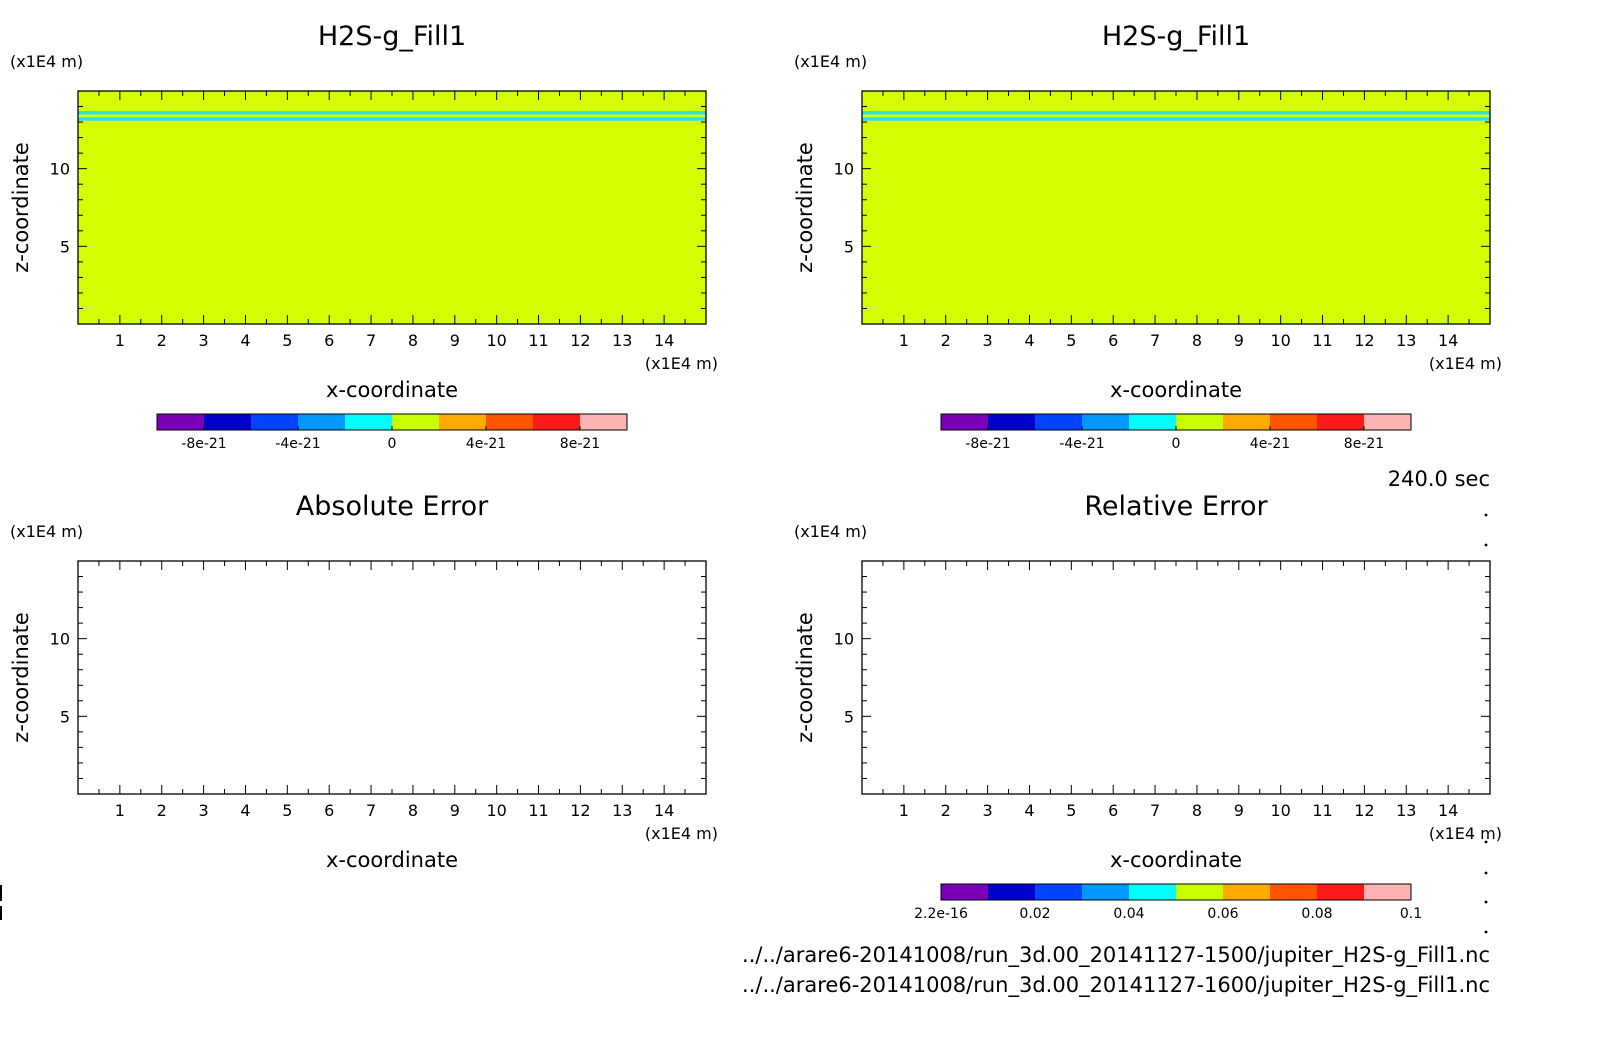  What do you see at coordinates (805, 207) in the screenshot?
I see `y-axis-label: z-coordinate` at bounding box center [805, 207].